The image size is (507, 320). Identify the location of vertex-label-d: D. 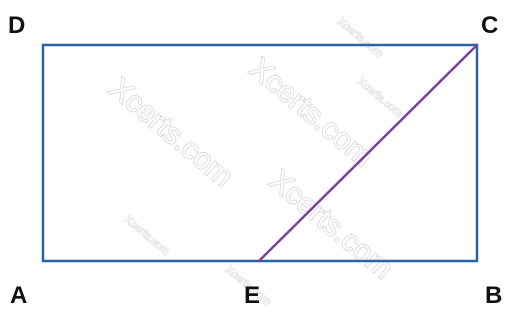
(16, 25).